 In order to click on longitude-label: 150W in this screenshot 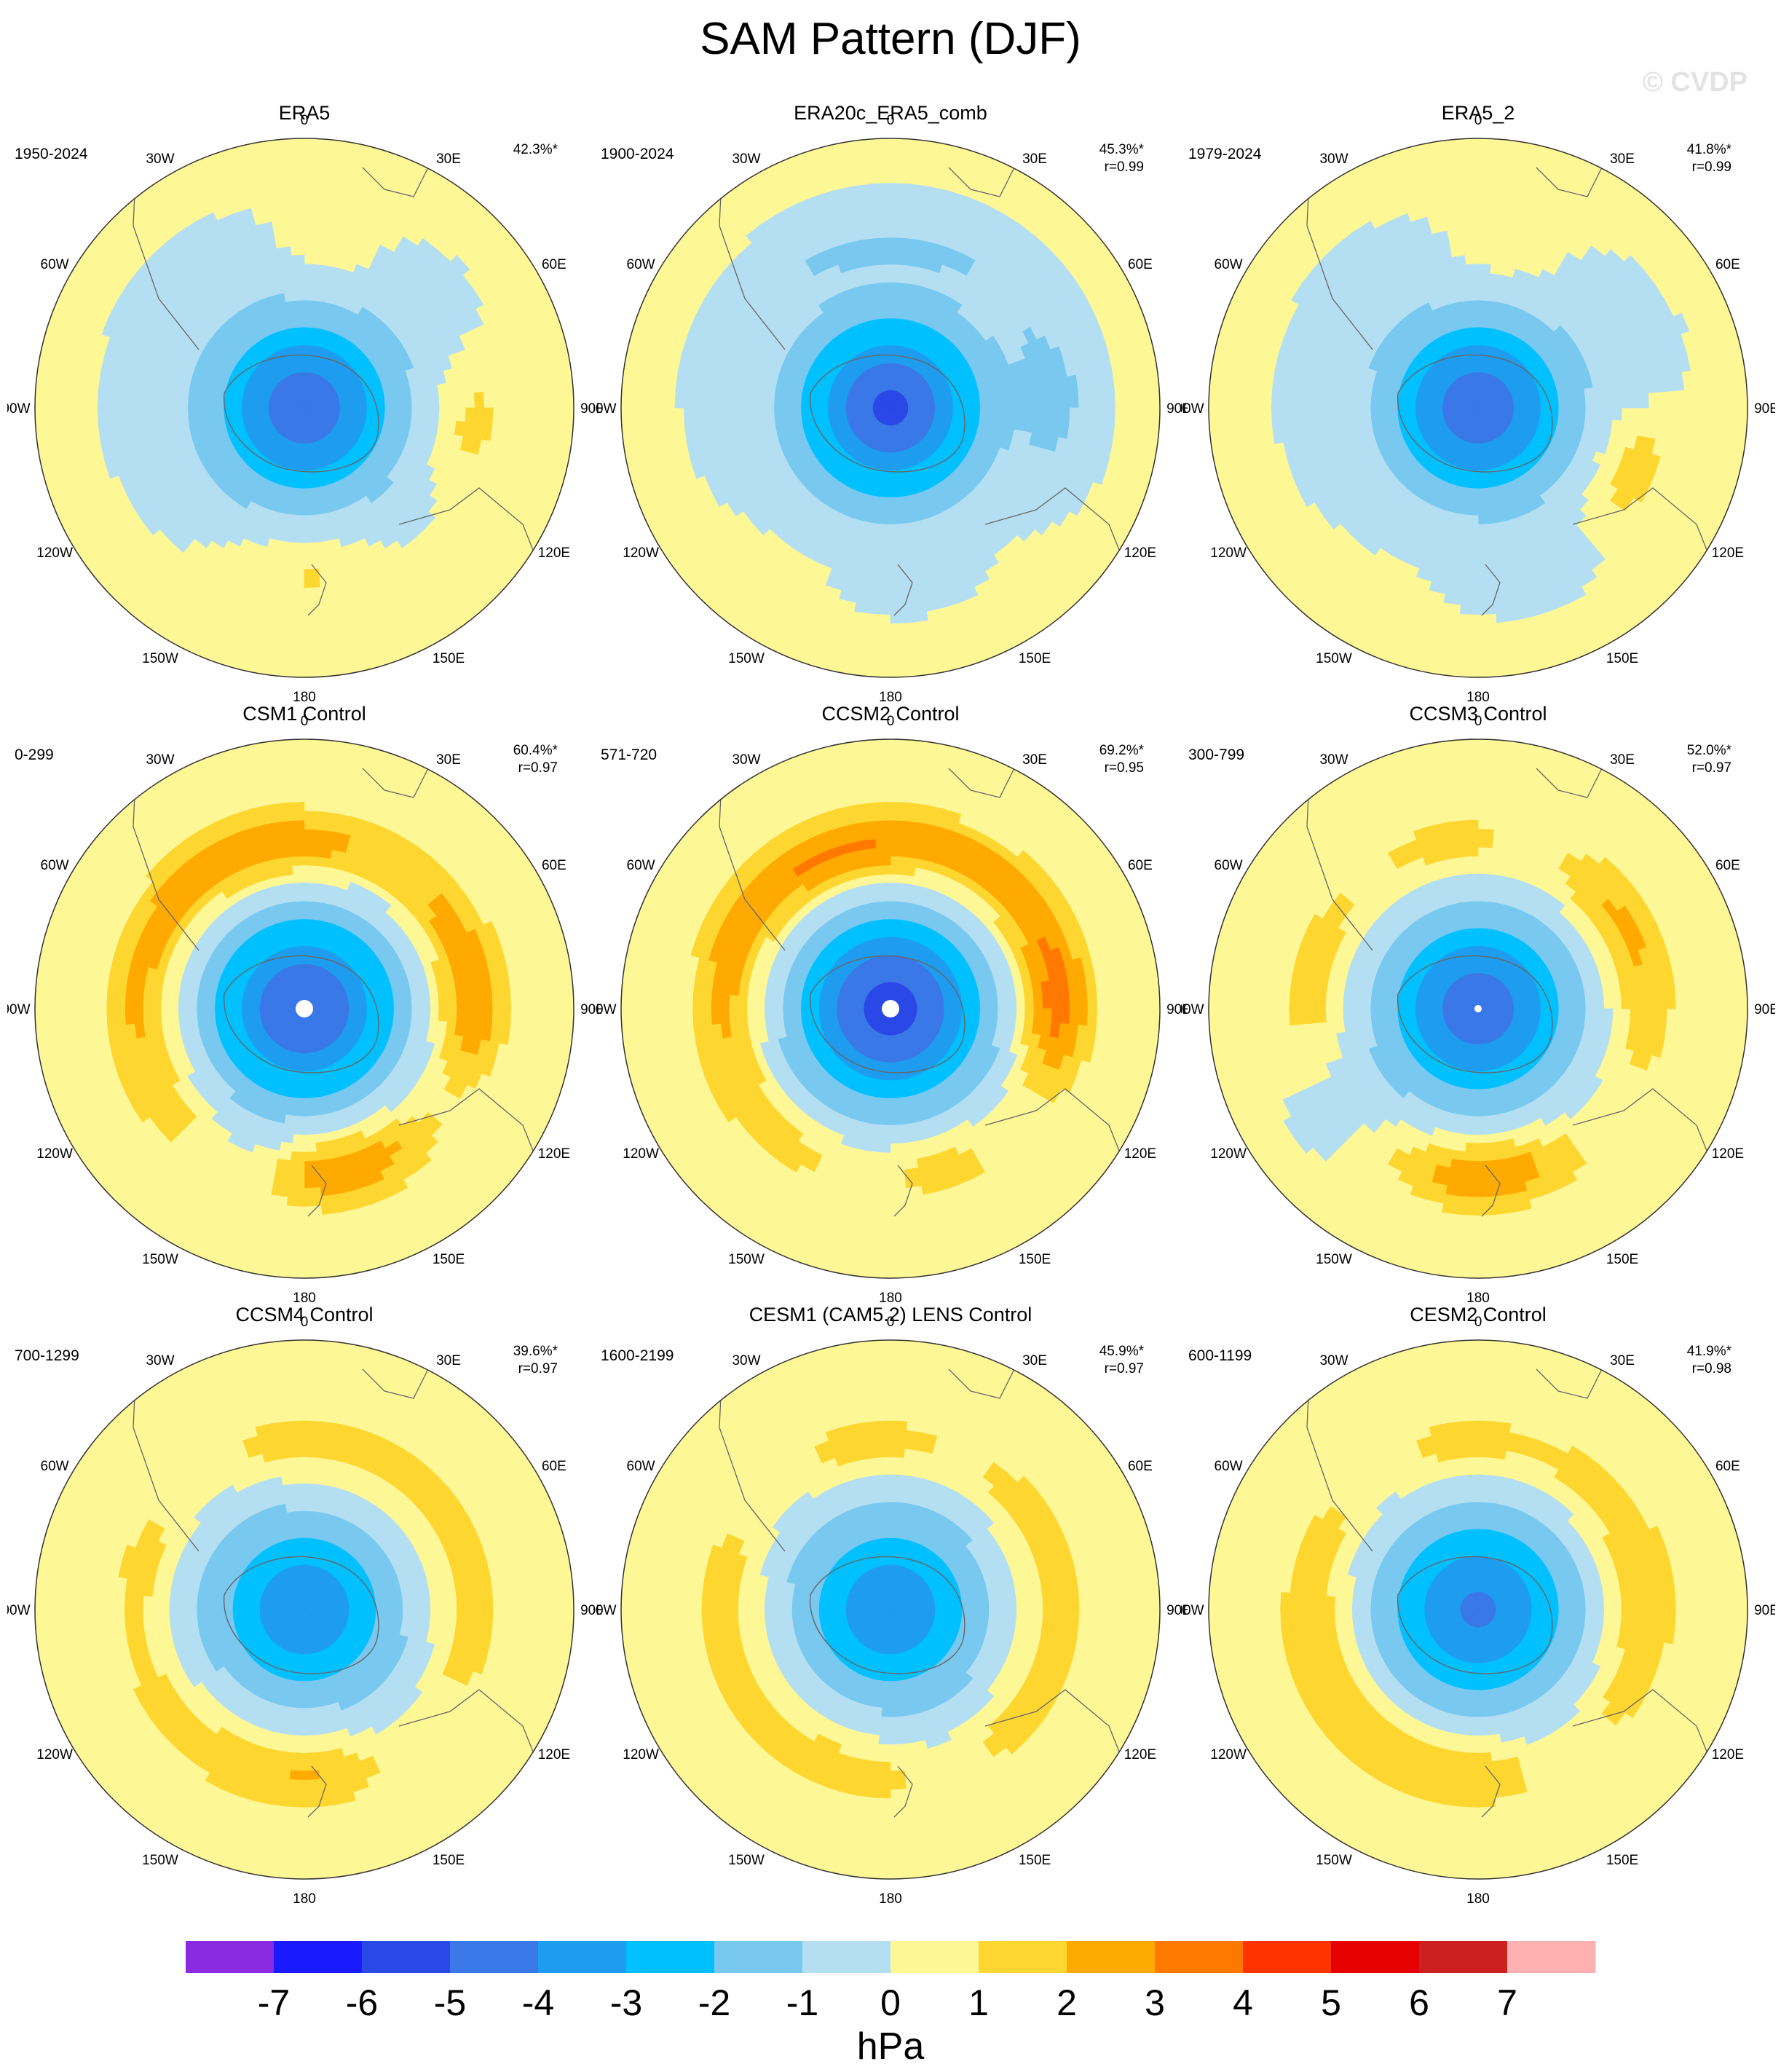, I will do `click(746, 658)`.